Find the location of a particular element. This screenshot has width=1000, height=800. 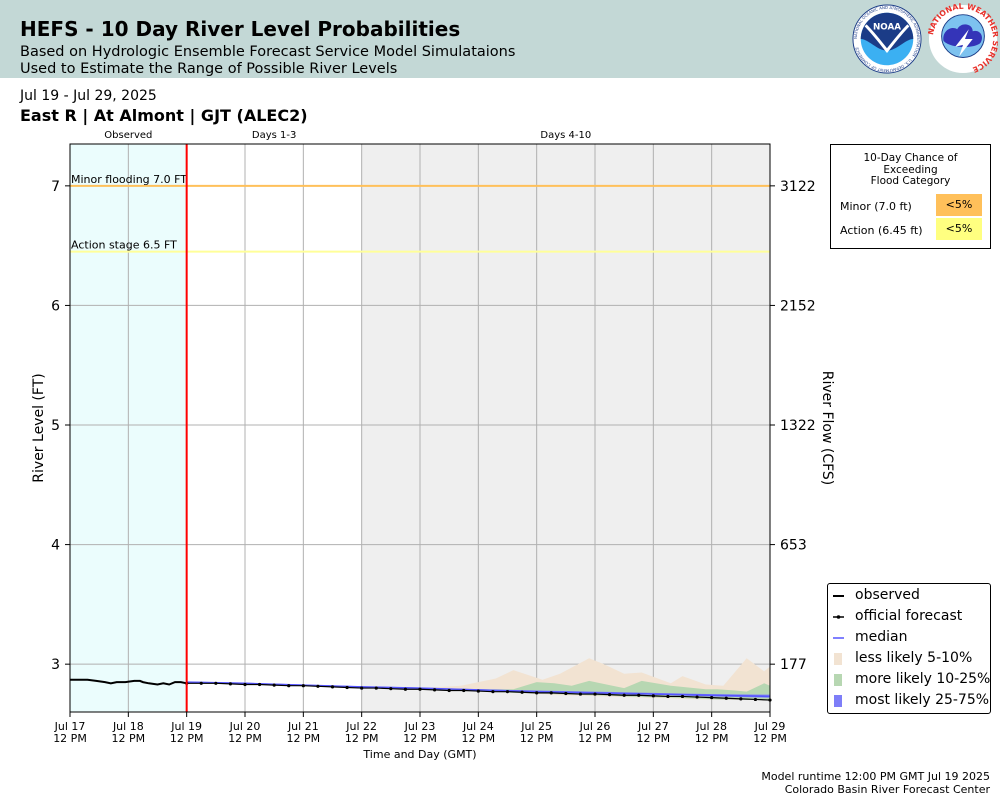

observed-line-icon is located at coordinates (838, 596).